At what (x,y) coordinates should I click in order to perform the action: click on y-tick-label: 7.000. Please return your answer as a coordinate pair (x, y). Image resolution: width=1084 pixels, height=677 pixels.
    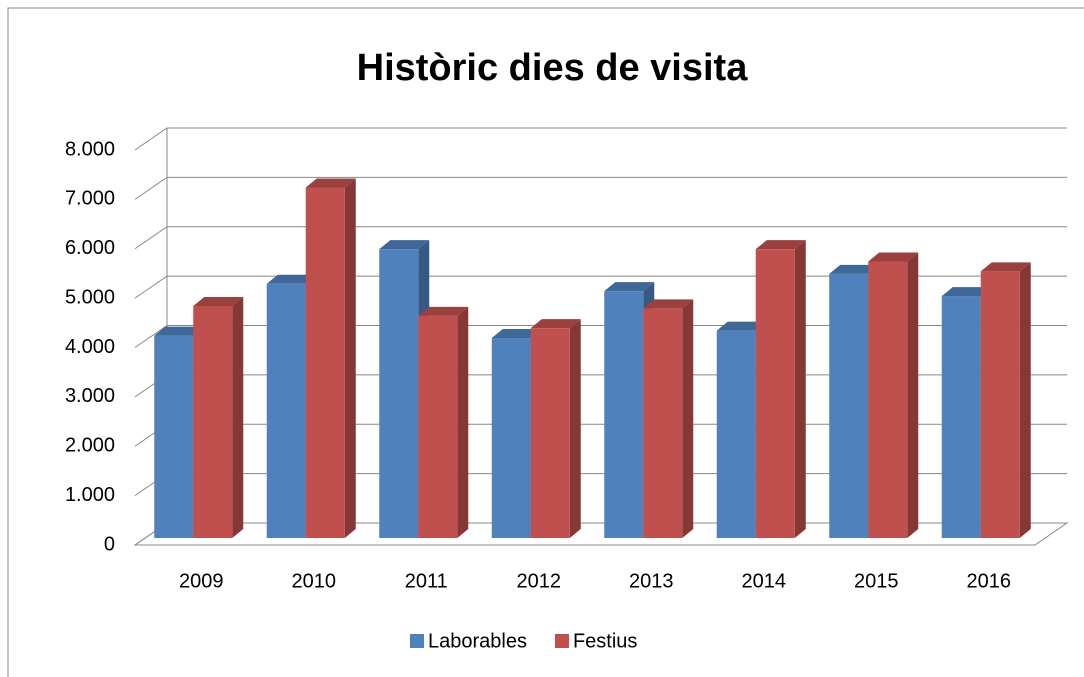
    Looking at the image, I should click on (90, 199).